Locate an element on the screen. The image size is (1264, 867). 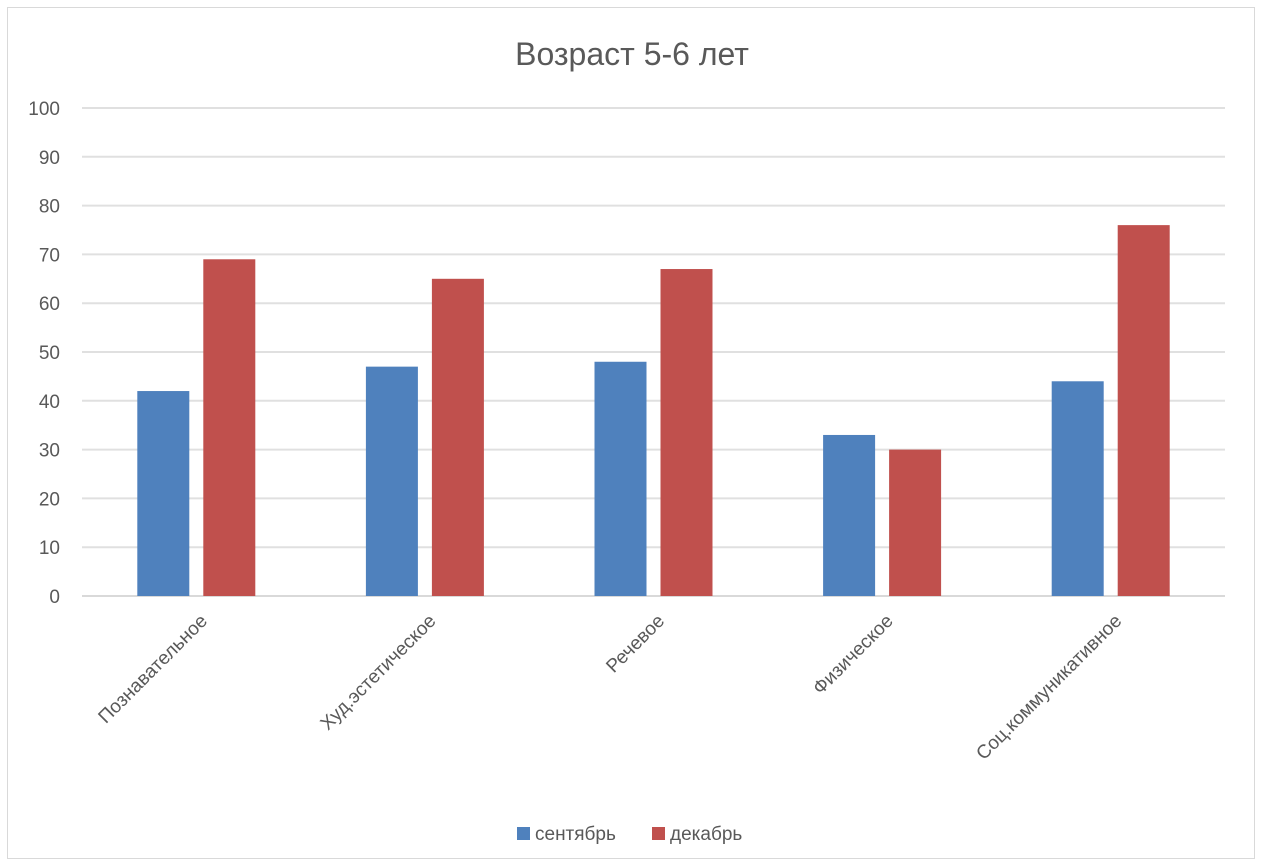
y-tick-label: 80 is located at coordinates (49, 207).